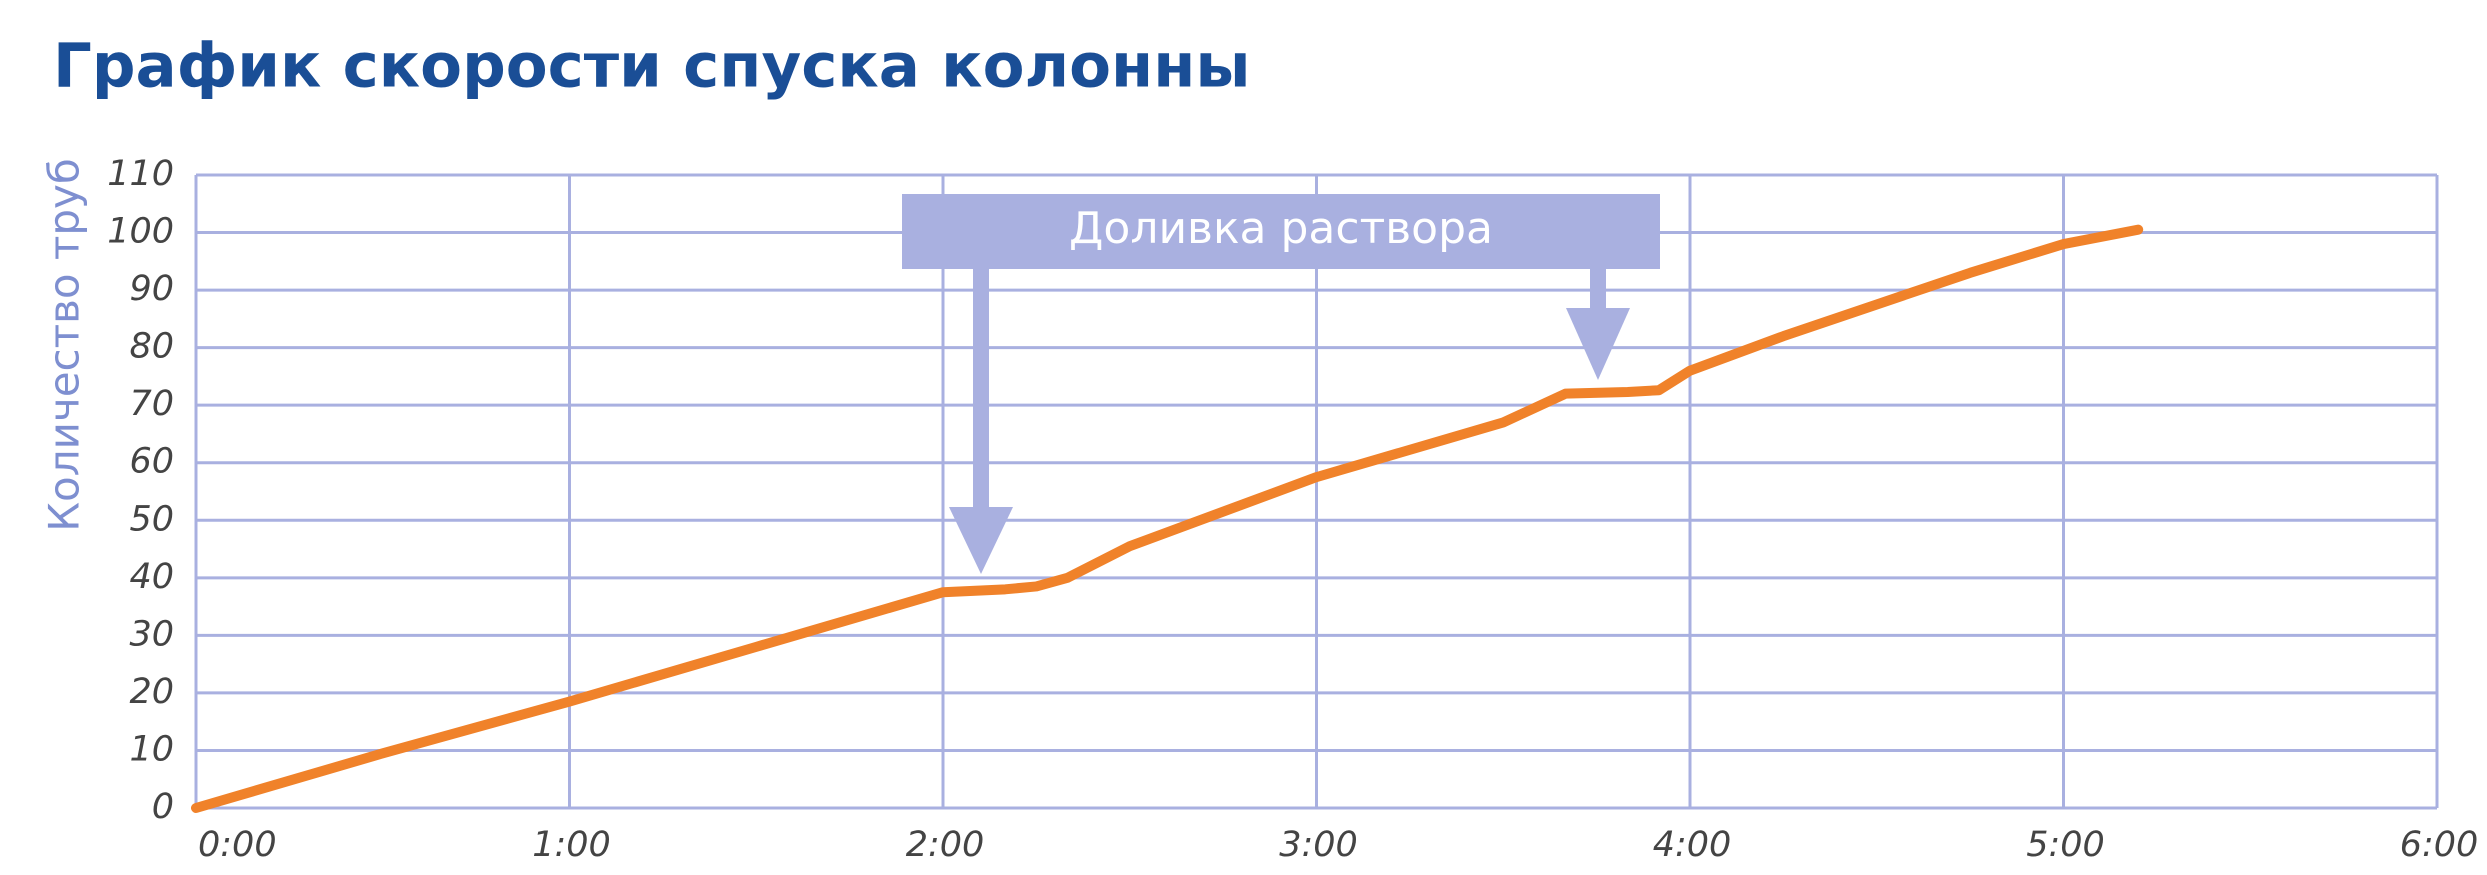 The height and width of the screenshot is (875, 2487). Describe the element at coordinates (1281, 228) in the screenshot. I see `annotation-text: Доливка раствора` at that location.